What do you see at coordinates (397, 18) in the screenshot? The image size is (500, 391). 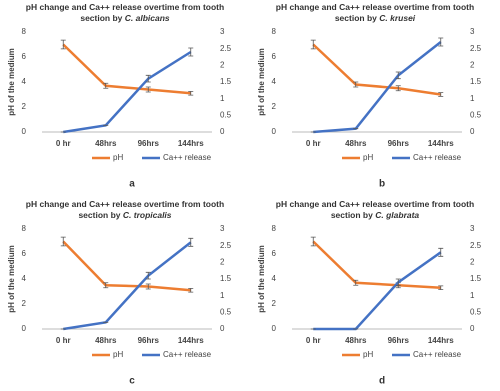 I see `organism: C. krusei` at bounding box center [397, 18].